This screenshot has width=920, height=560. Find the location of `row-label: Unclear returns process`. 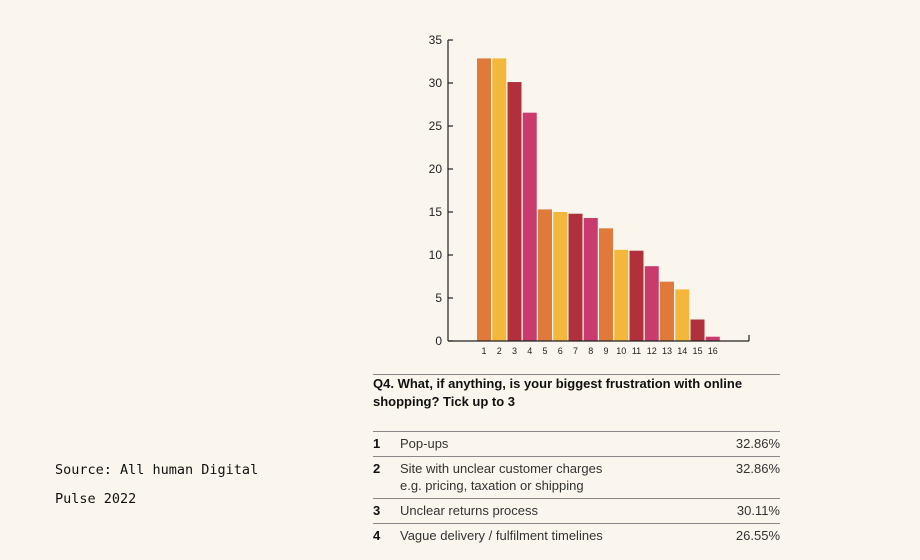

row-label: Unclear returns process is located at coordinates (550, 510).